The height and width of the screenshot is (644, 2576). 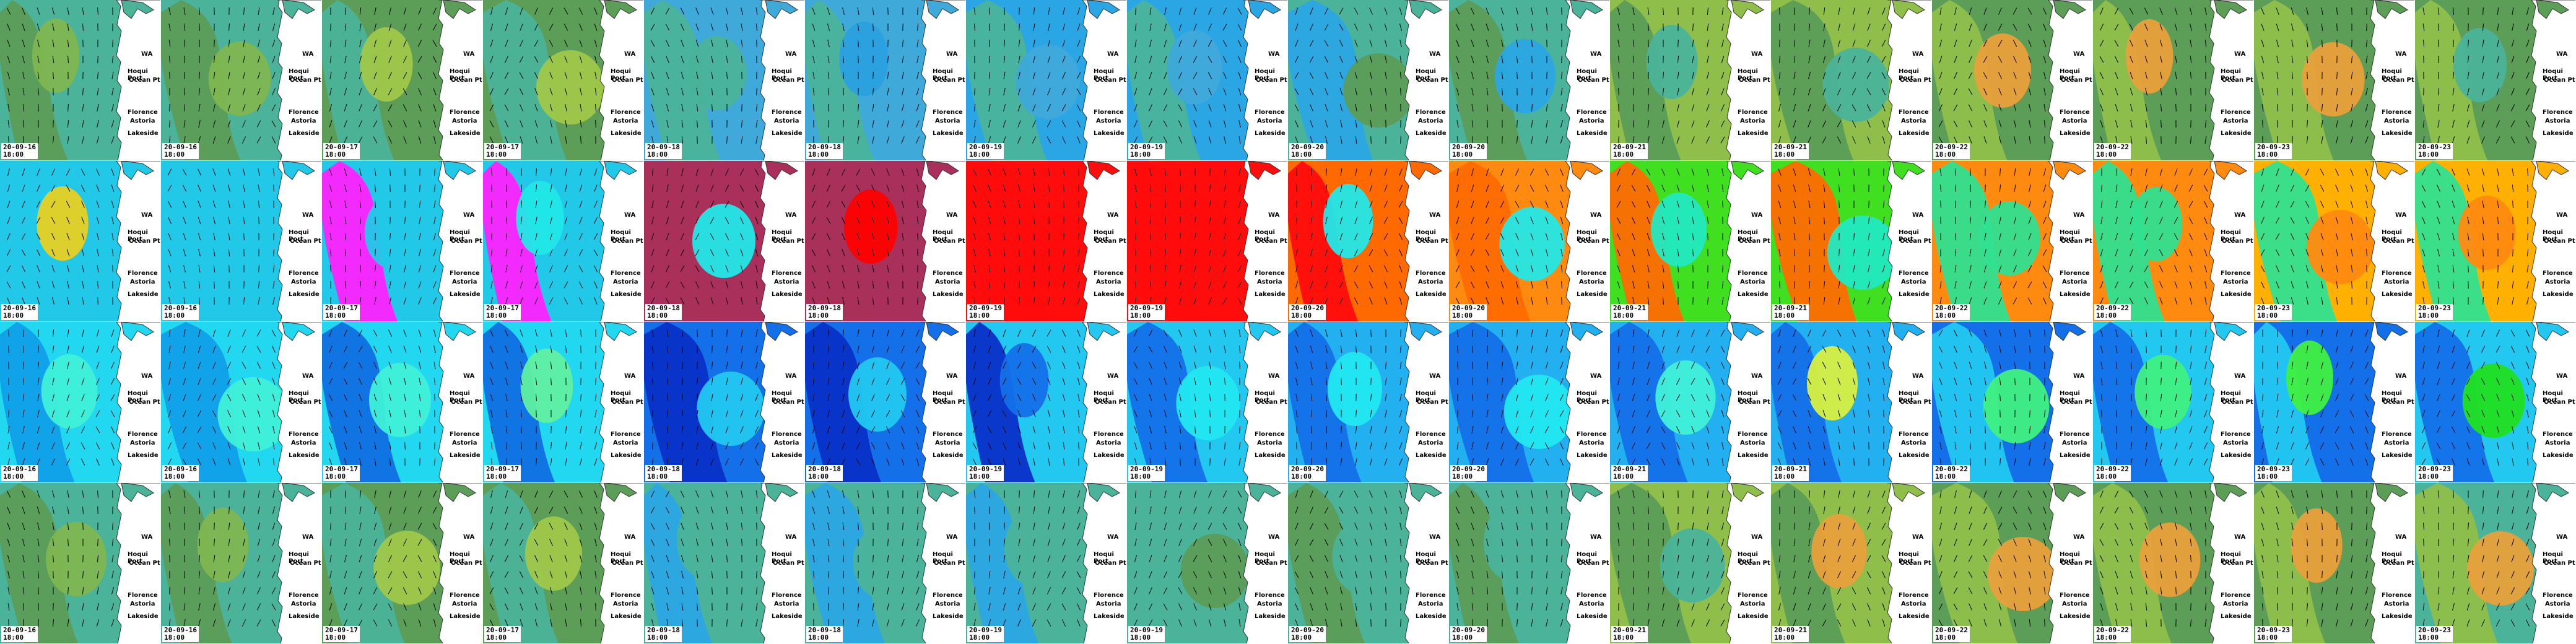 What do you see at coordinates (1790, 473) in the screenshot?
I see `timestamp-label: 20-09-21 18:00` at bounding box center [1790, 473].